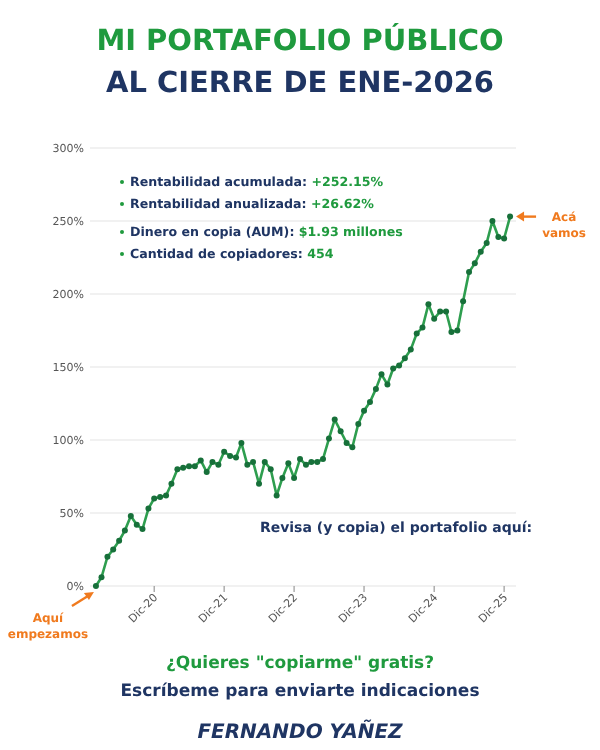 This screenshot has height=750, width=600. What do you see at coordinates (300, 84) in the screenshot?
I see `chart-subtitle: AL CIERRE DE ENE-2026` at bounding box center [300, 84].